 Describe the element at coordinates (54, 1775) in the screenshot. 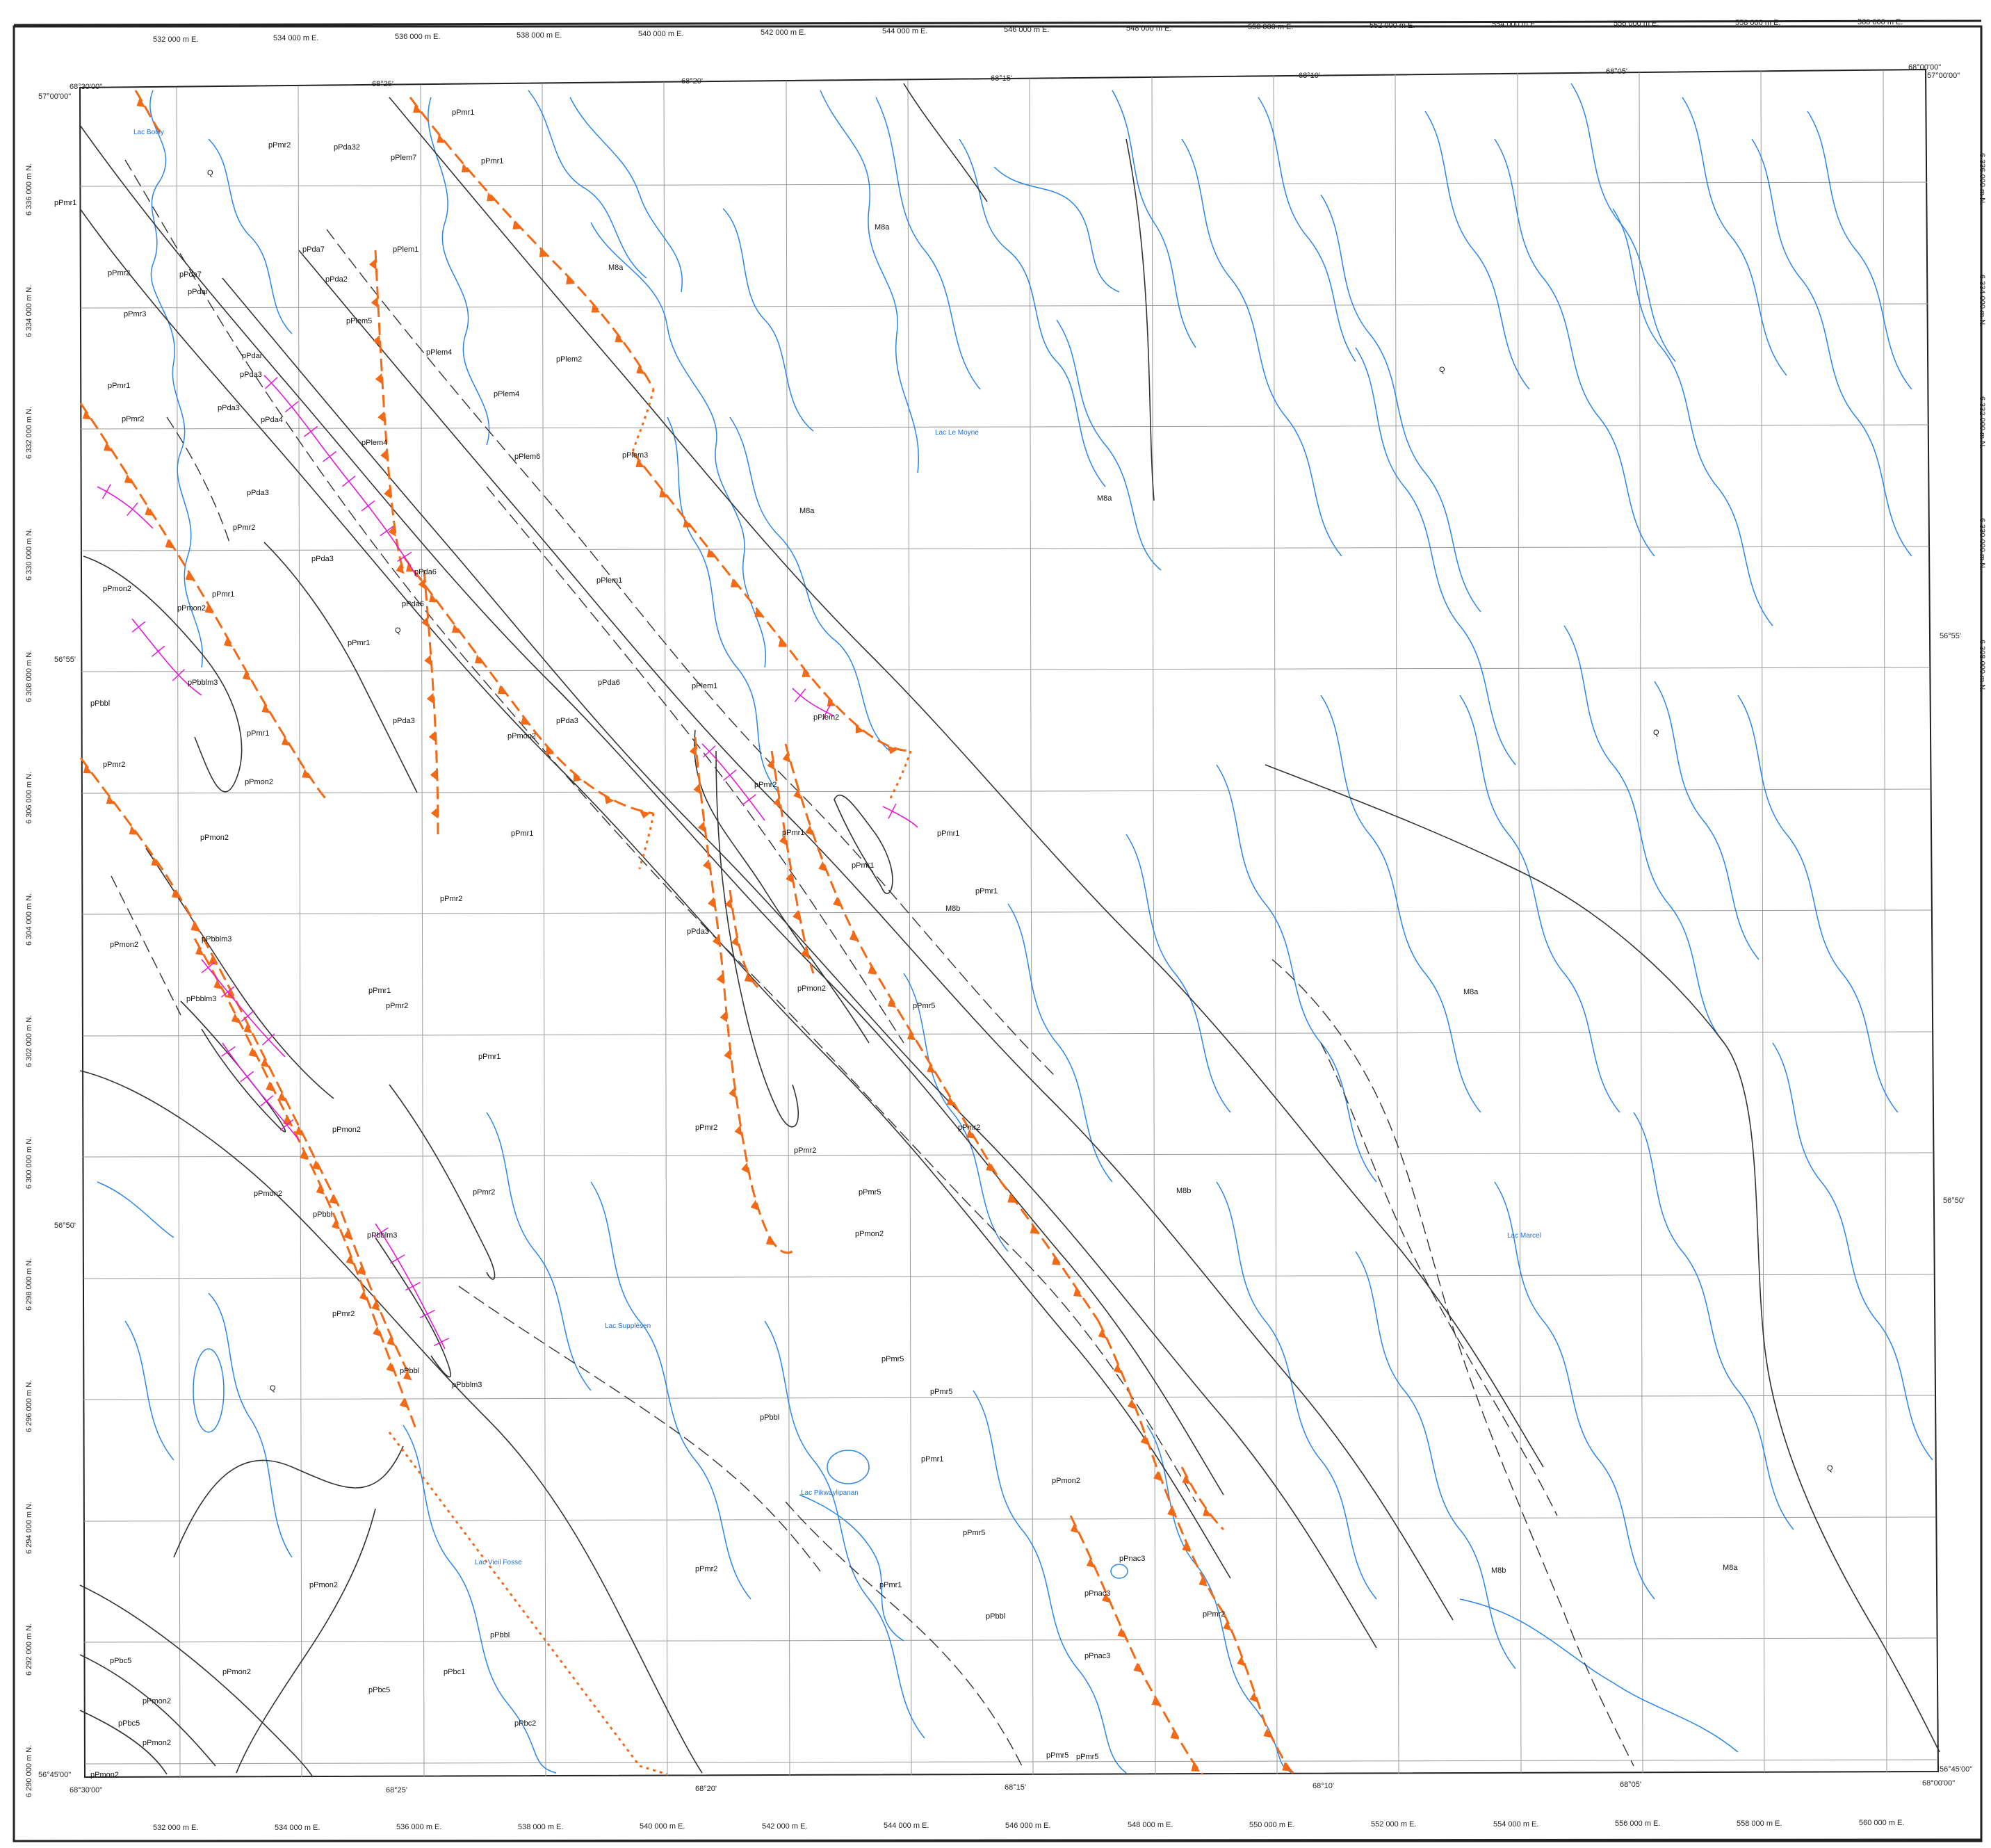

I see `latitude-left-label: 56°45'00"` at that location.